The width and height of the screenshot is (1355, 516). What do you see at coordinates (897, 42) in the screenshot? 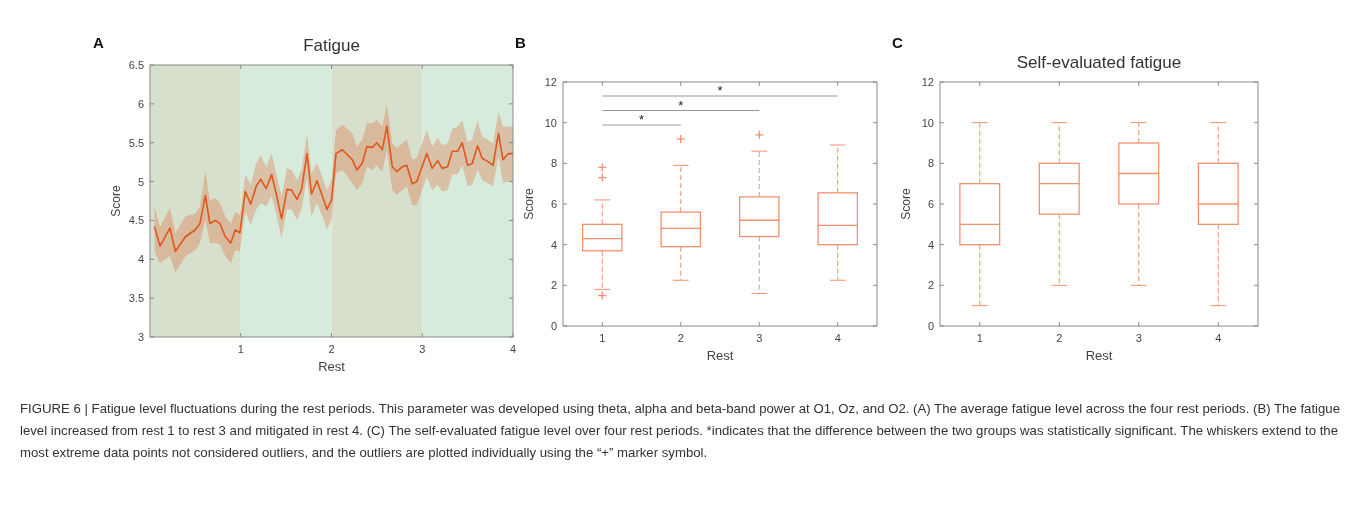
I see `text: C` at bounding box center [897, 42].